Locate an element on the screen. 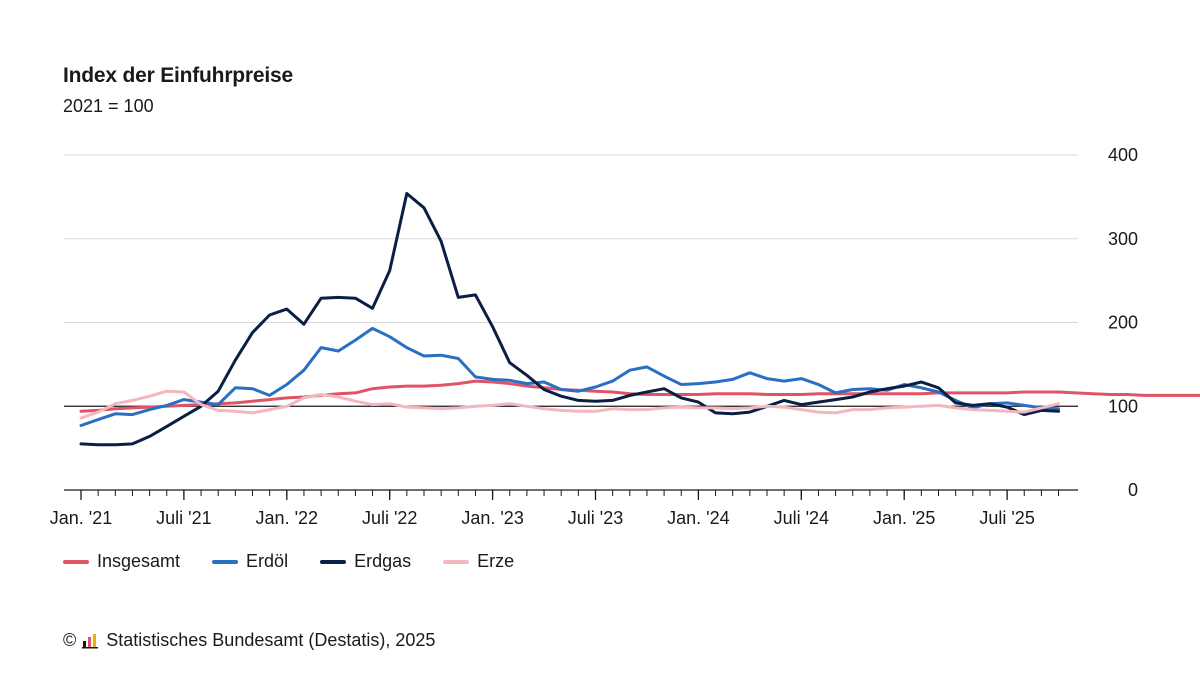  x-tick-label: Juli '23 is located at coordinates (595, 518).